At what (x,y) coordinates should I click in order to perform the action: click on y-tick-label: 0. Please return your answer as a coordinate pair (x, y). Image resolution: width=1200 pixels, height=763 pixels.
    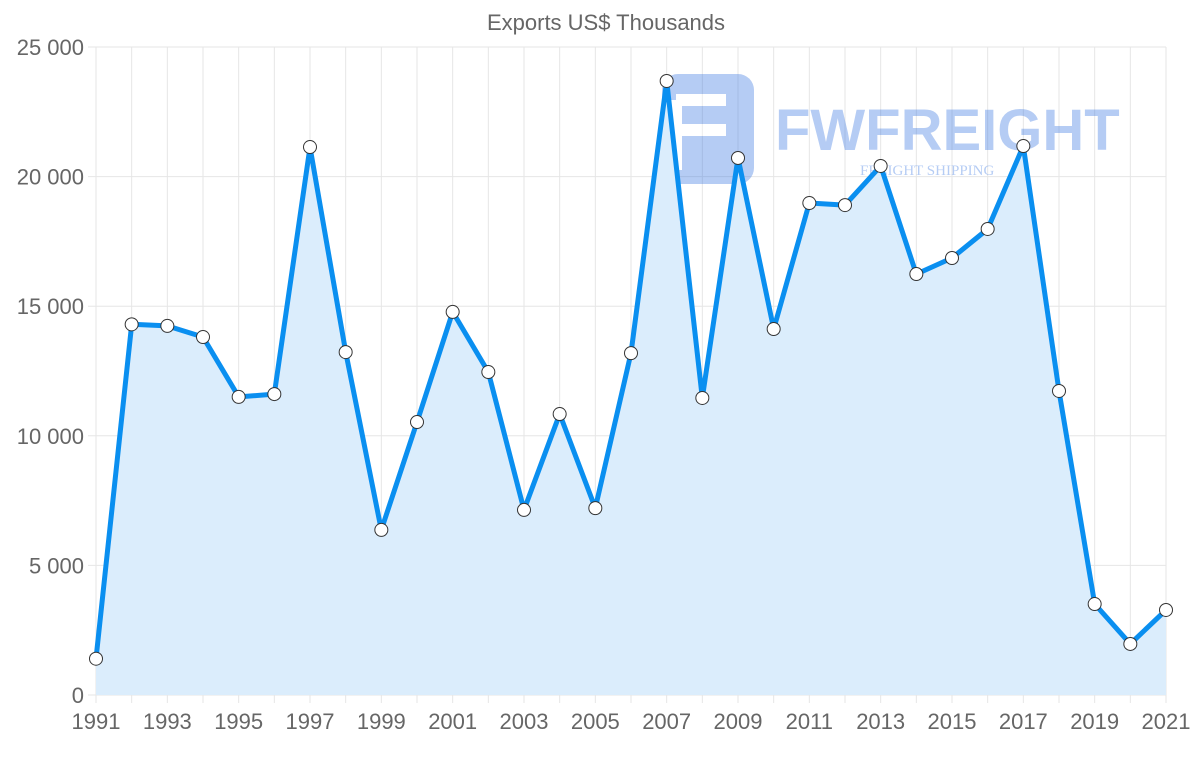
    Looking at the image, I should click on (78, 695).